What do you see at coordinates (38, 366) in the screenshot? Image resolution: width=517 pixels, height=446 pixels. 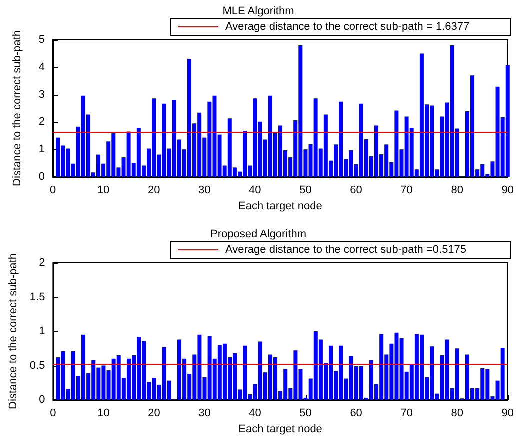 I see `y-tick-label: 0.5` at bounding box center [38, 366].